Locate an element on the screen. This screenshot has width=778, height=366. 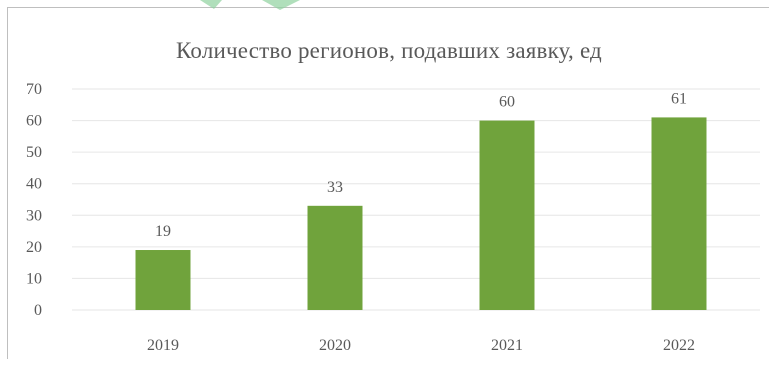
y-tick-label: 70 is located at coordinates (34, 89).